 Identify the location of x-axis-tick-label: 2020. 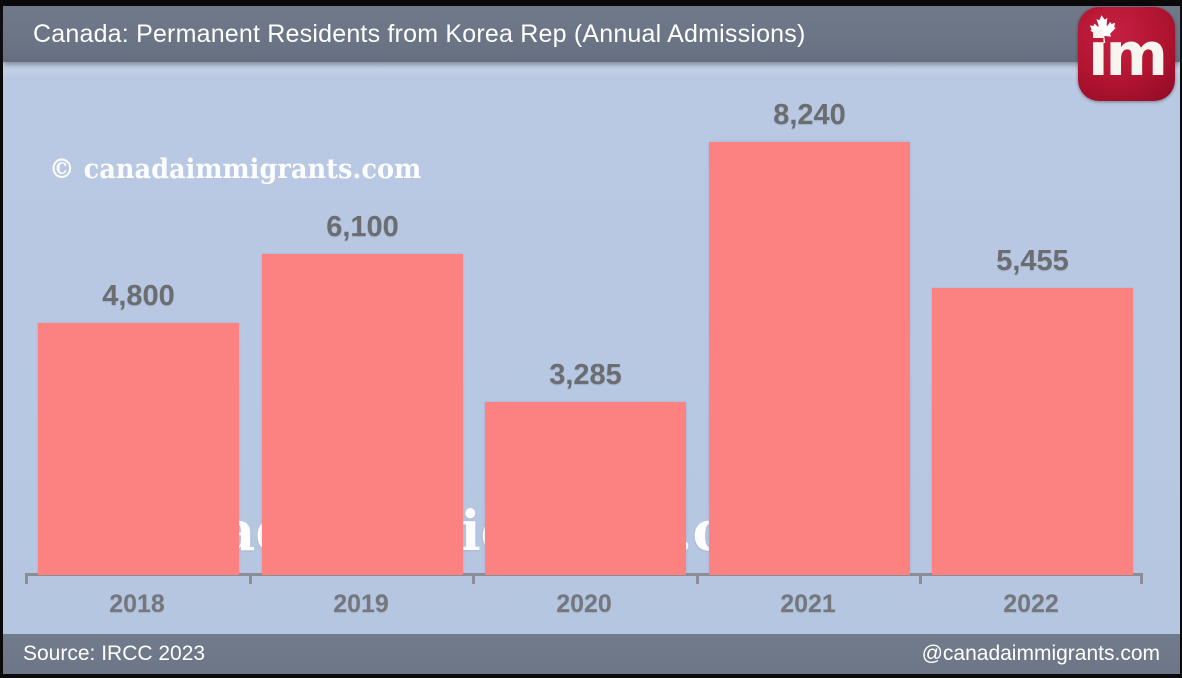
(584, 604).